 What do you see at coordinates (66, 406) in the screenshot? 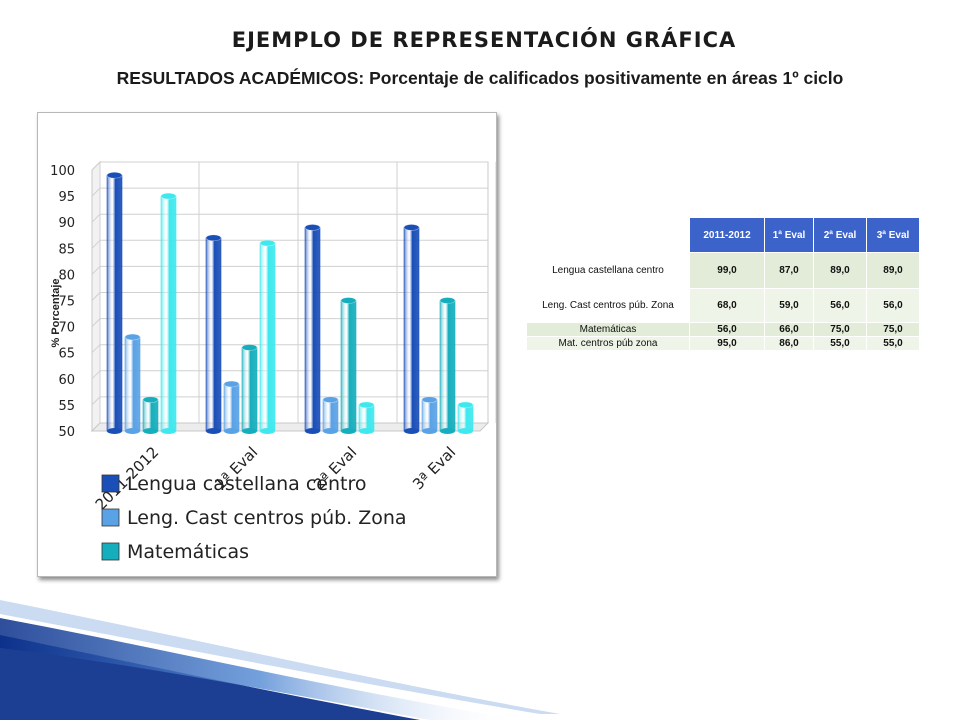
I see `y-tick-label: 55` at bounding box center [66, 406].